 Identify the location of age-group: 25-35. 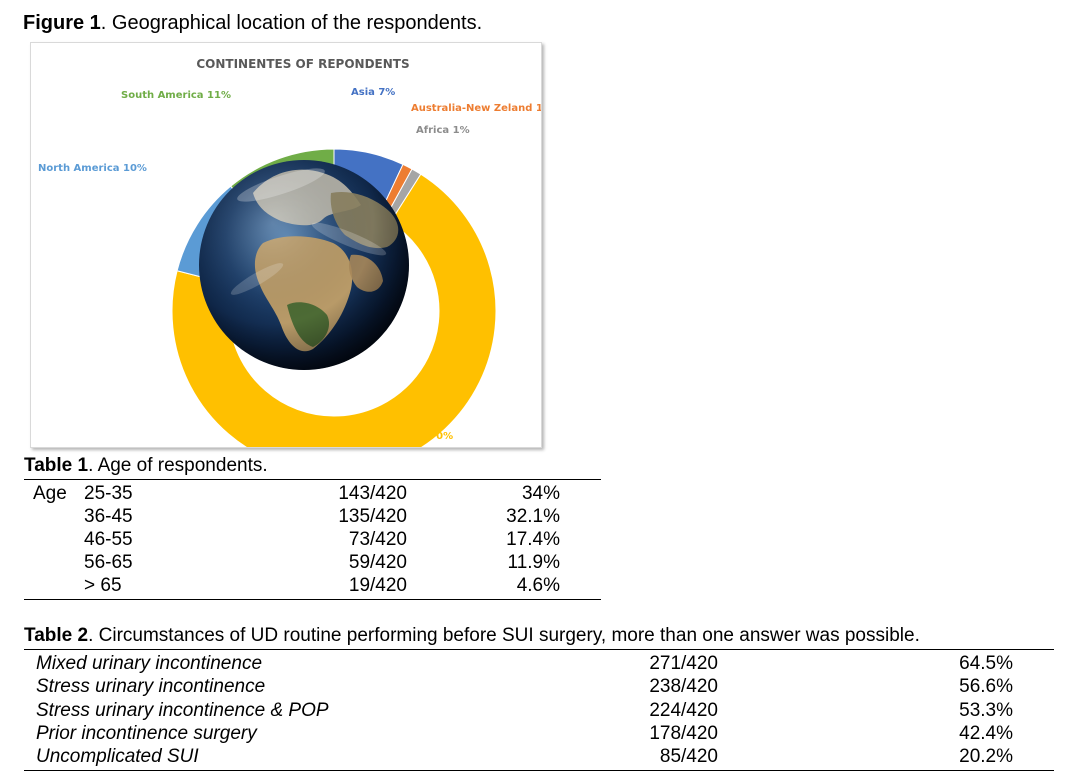
(108, 493).